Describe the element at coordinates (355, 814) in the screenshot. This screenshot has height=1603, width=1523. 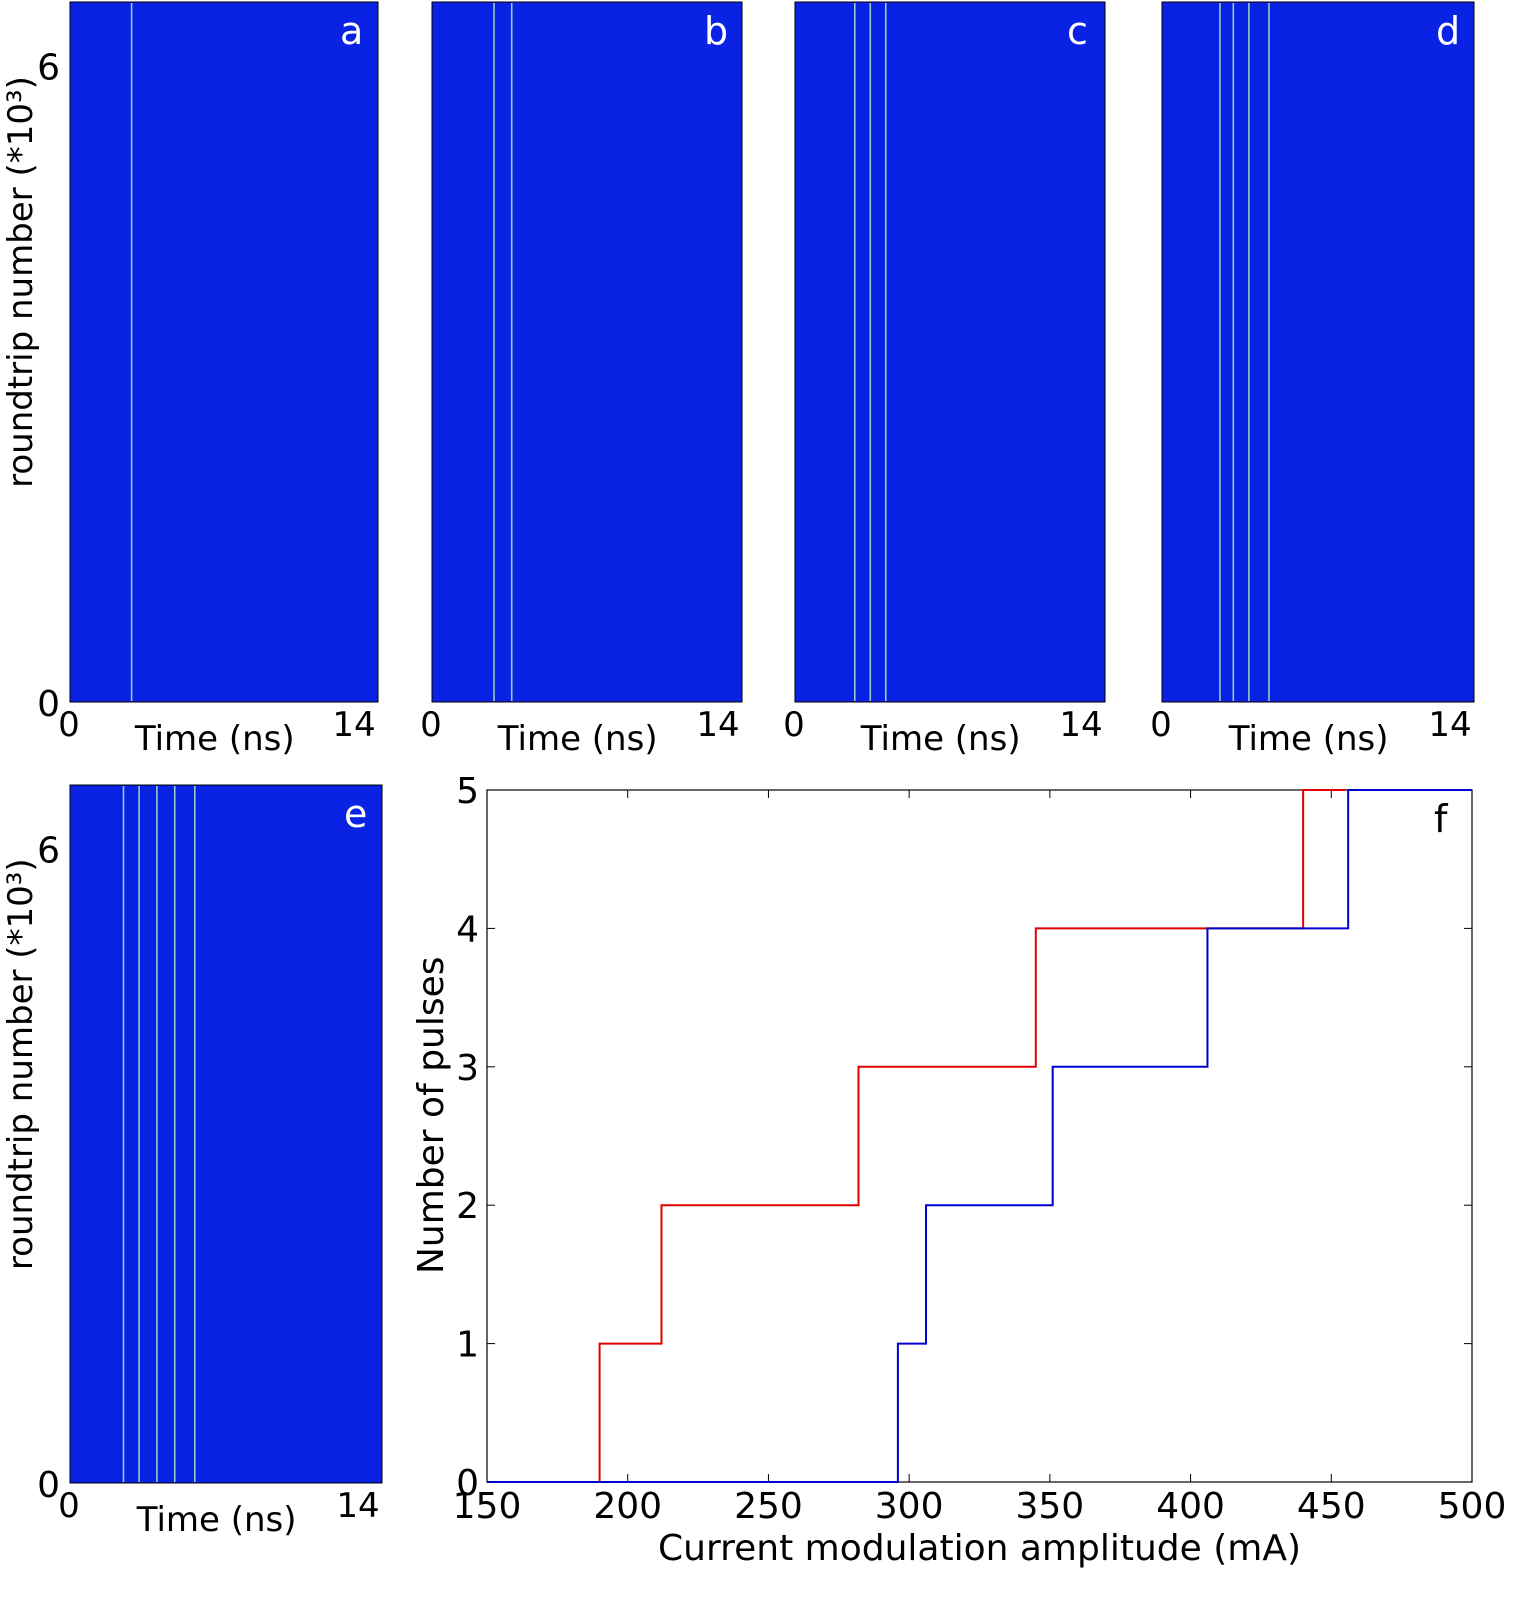
I see `panel-label: e` at that location.